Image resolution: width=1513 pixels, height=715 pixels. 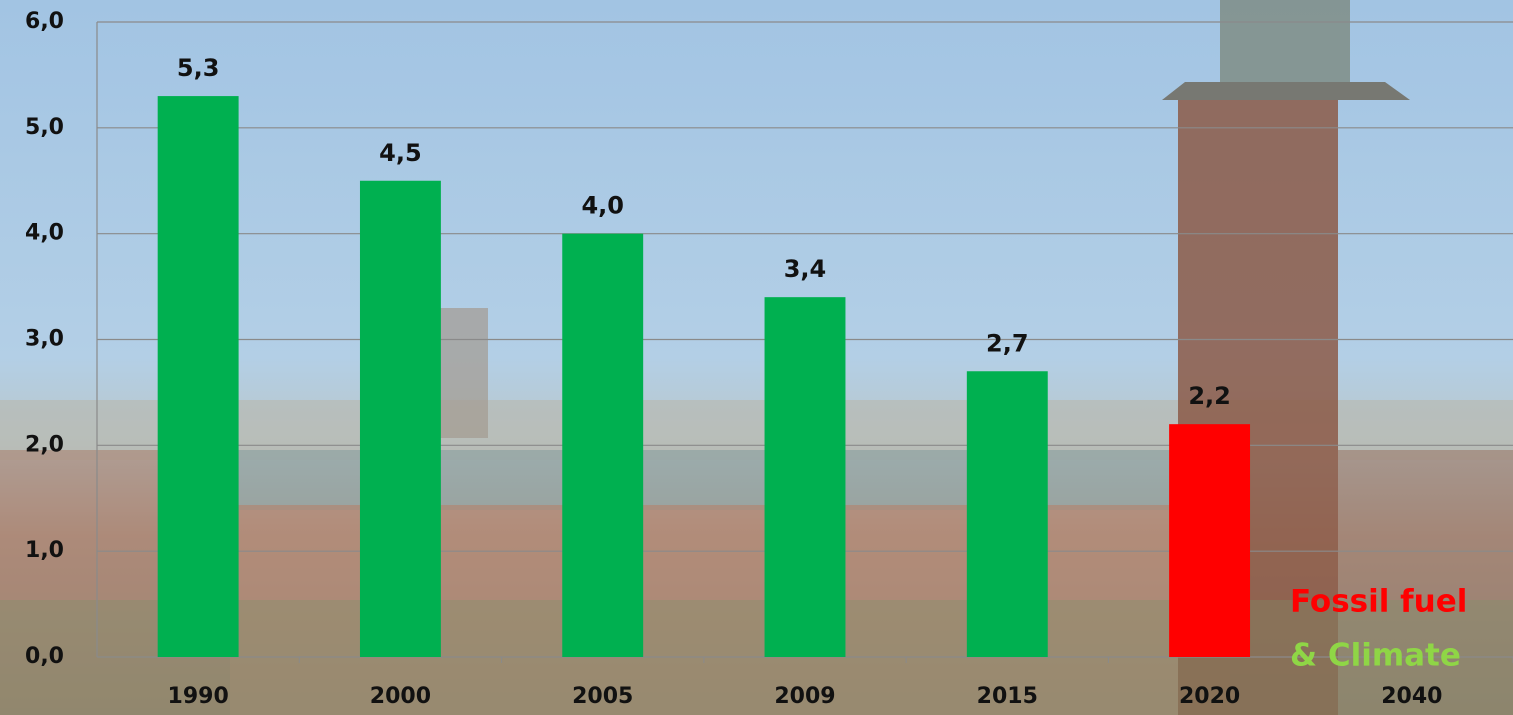 I want to click on value-label: 2,7, so click(x=1007, y=343).